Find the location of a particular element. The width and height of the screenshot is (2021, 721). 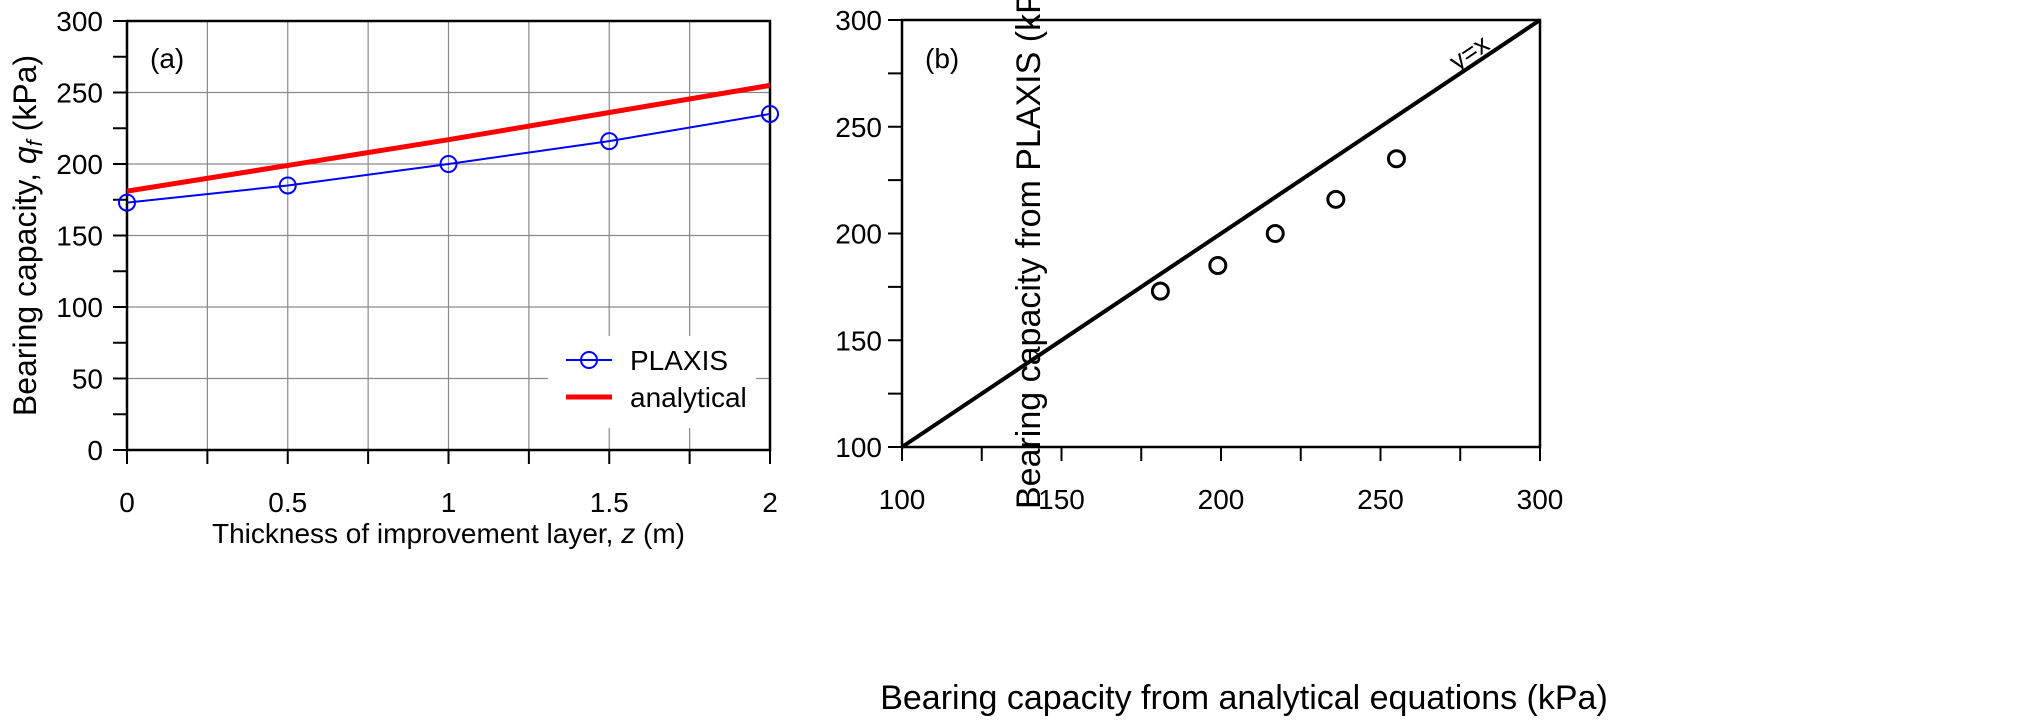

chart-a-legend-background is located at coordinates (652, 382).